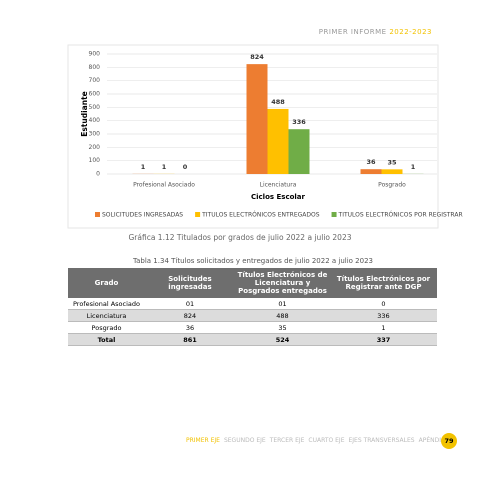  What do you see at coordinates (383, 304) in the screenshot?
I see `table-cell: 0` at bounding box center [383, 304].